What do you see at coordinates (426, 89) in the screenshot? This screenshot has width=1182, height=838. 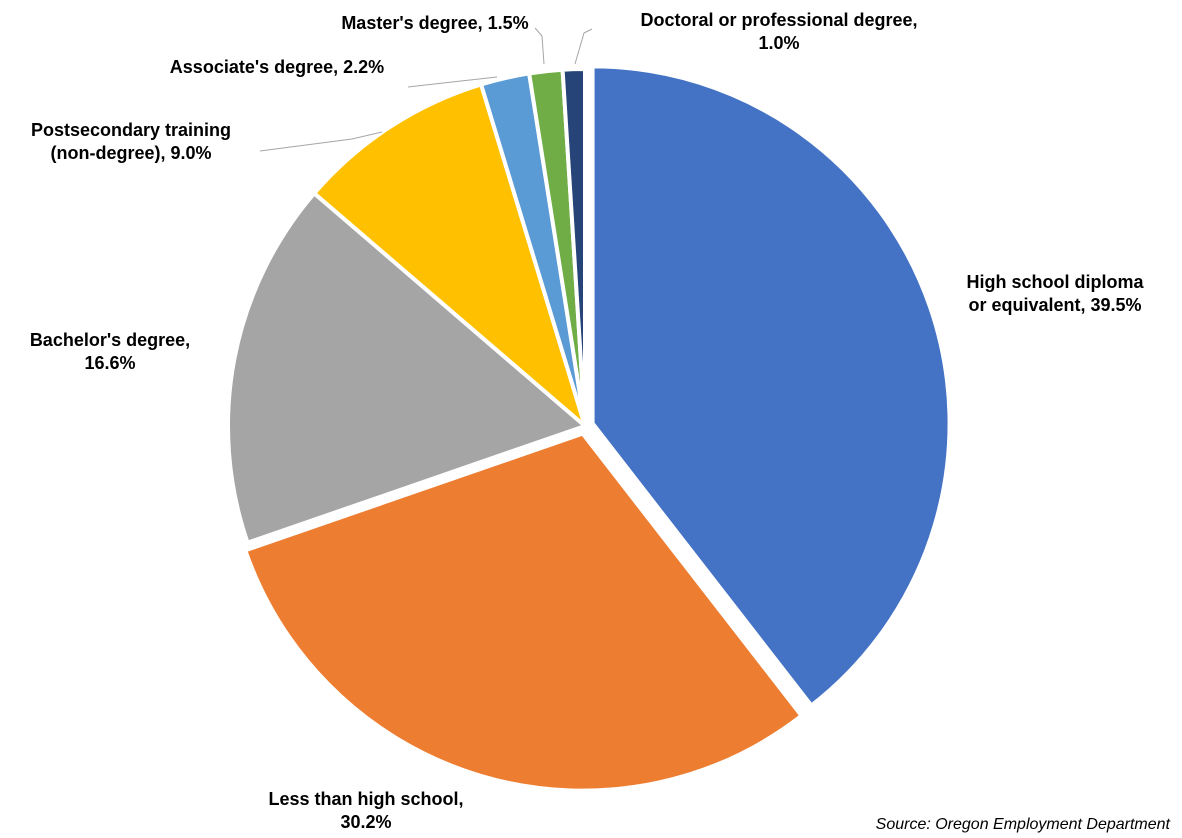 I see `leader-lines` at bounding box center [426, 89].